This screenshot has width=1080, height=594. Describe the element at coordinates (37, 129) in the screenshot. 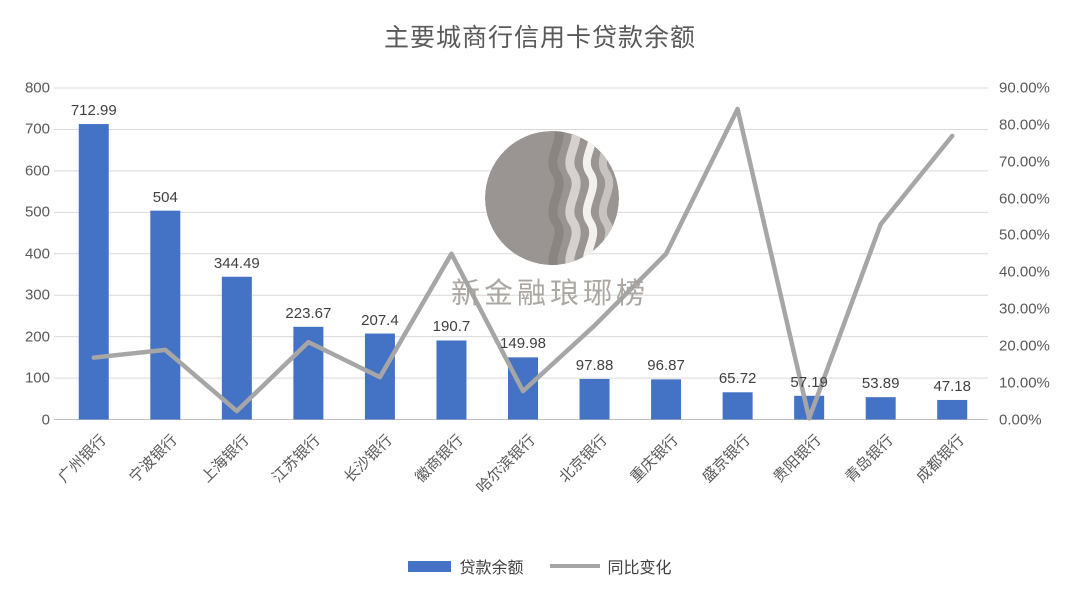

I see `left-axis-tick: 700` at that location.